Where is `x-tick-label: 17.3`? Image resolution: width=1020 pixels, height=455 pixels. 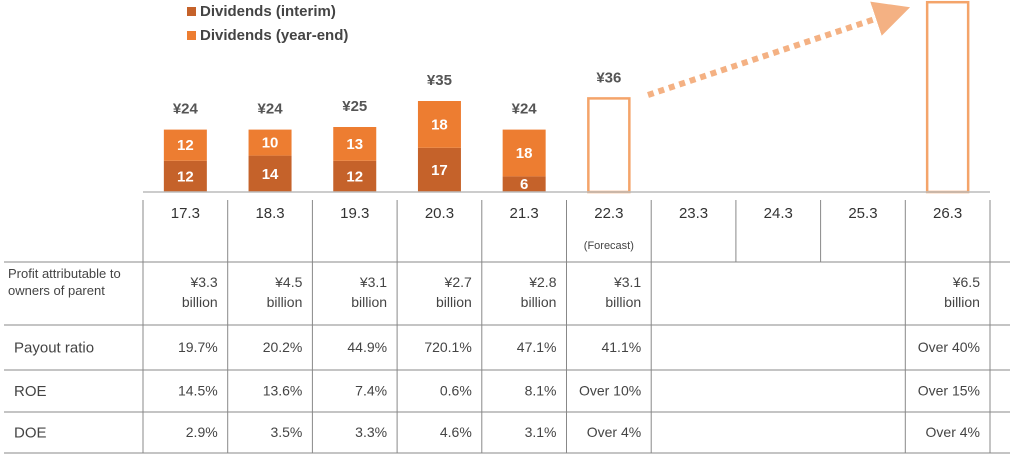
x-tick-label: 17.3 is located at coordinates (185, 213).